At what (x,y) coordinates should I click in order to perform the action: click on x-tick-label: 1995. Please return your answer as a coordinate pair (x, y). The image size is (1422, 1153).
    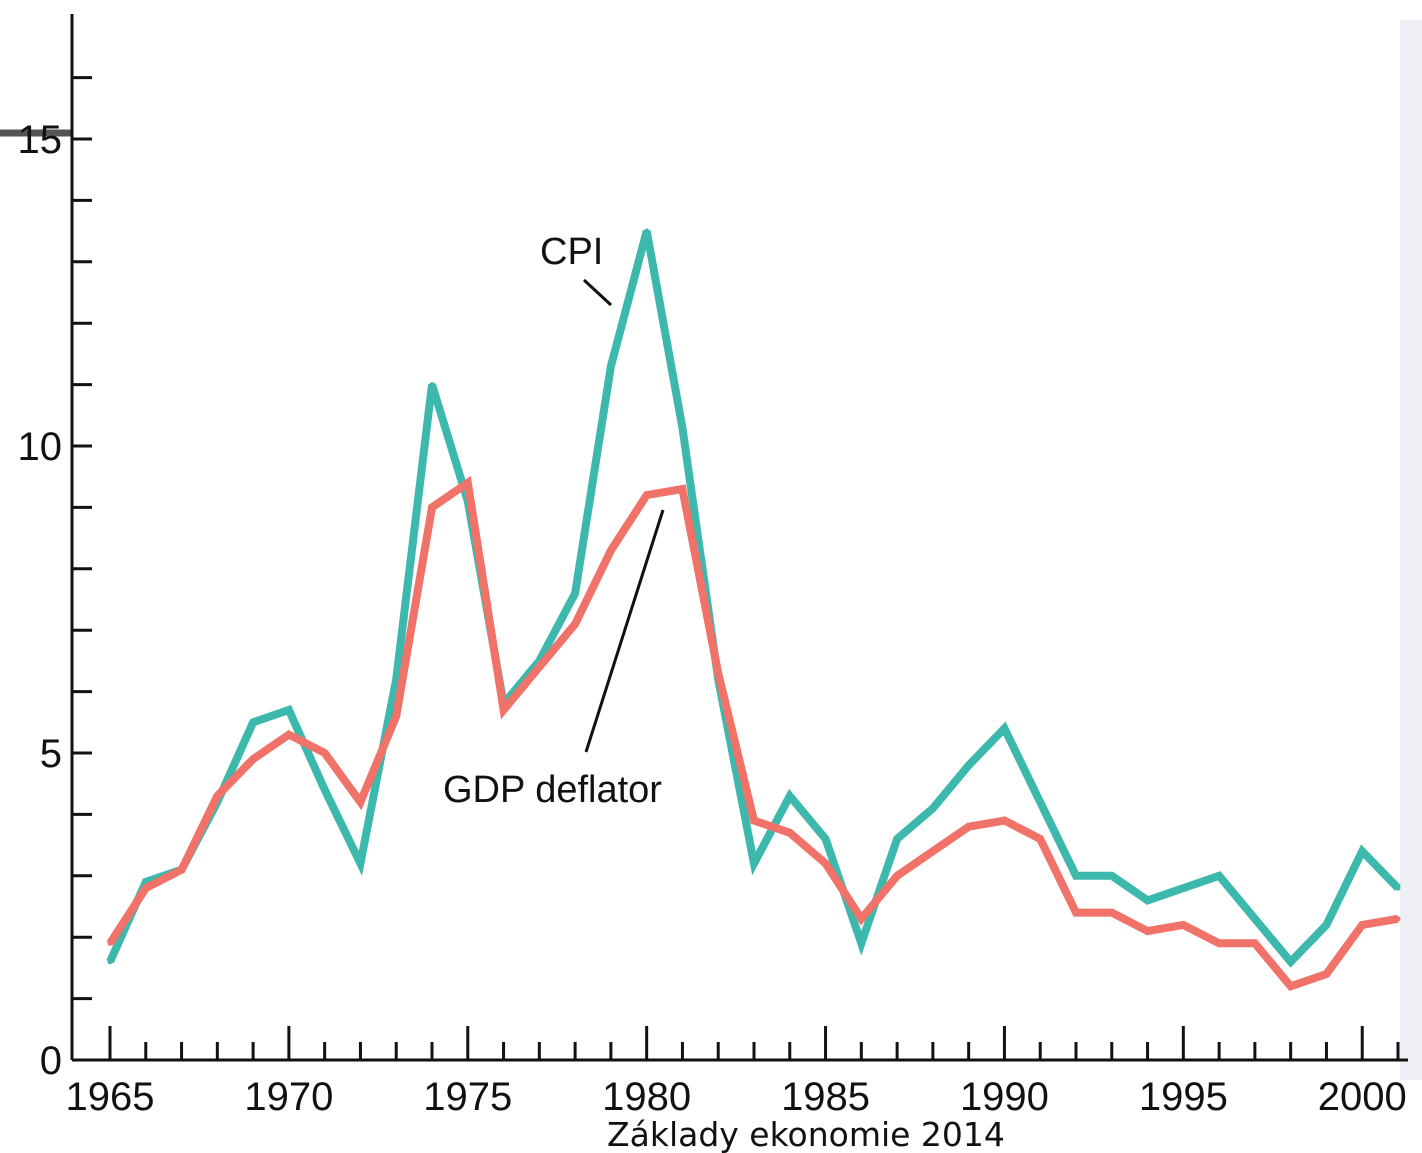
    Looking at the image, I should click on (1183, 1097).